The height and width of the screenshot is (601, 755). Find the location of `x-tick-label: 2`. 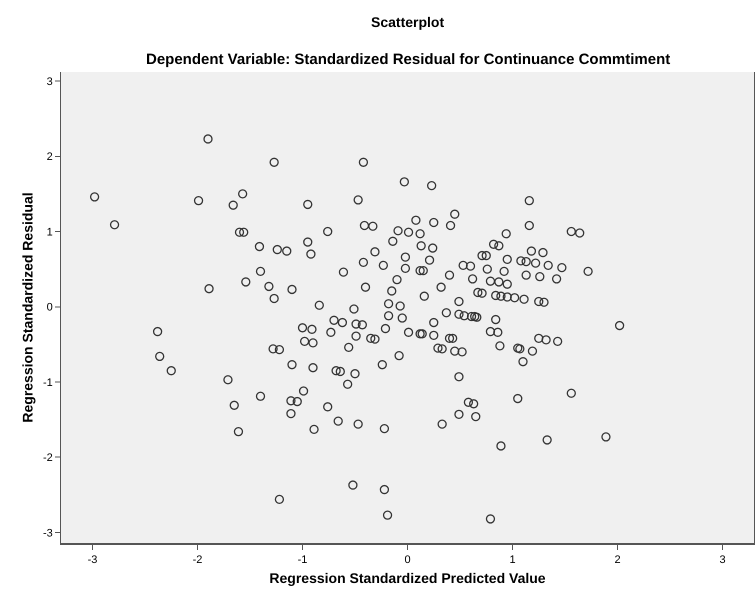

x-tick-label: 2 is located at coordinates (617, 560).